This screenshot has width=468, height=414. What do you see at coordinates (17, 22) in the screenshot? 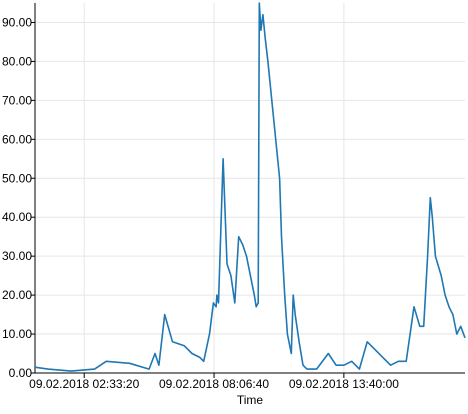
I see `y-tick-label: 90.00` at bounding box center [17, 22].